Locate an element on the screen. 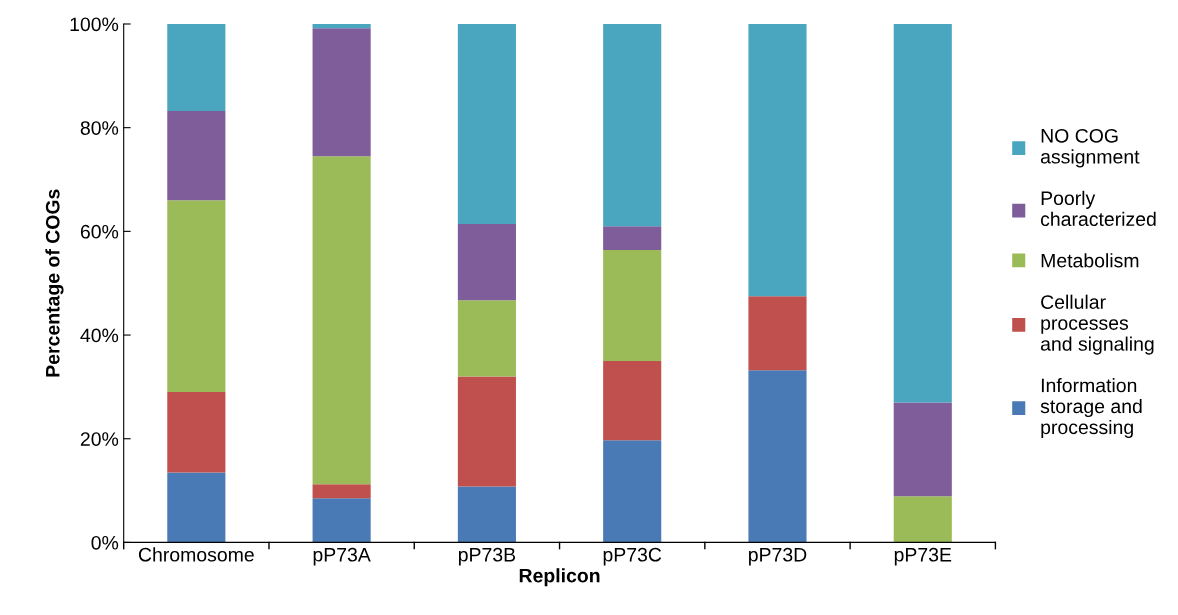  legend-label: Cellular processes and signaling is located at coordinates (1097, 324).